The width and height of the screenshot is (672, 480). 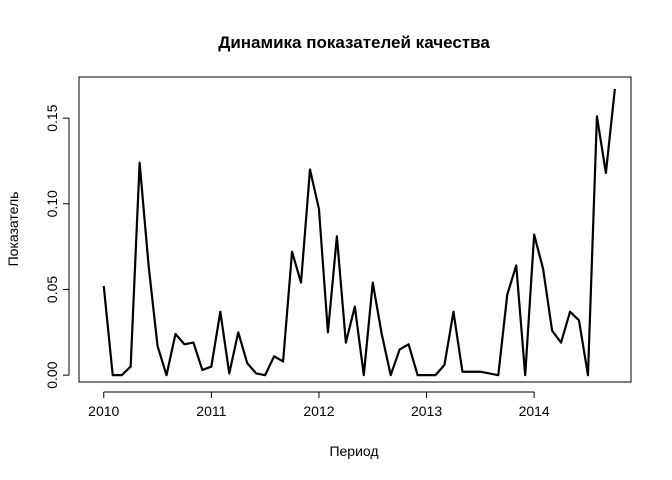 I want to click on x-tick-label: 2014, so click(x=534, y=411).